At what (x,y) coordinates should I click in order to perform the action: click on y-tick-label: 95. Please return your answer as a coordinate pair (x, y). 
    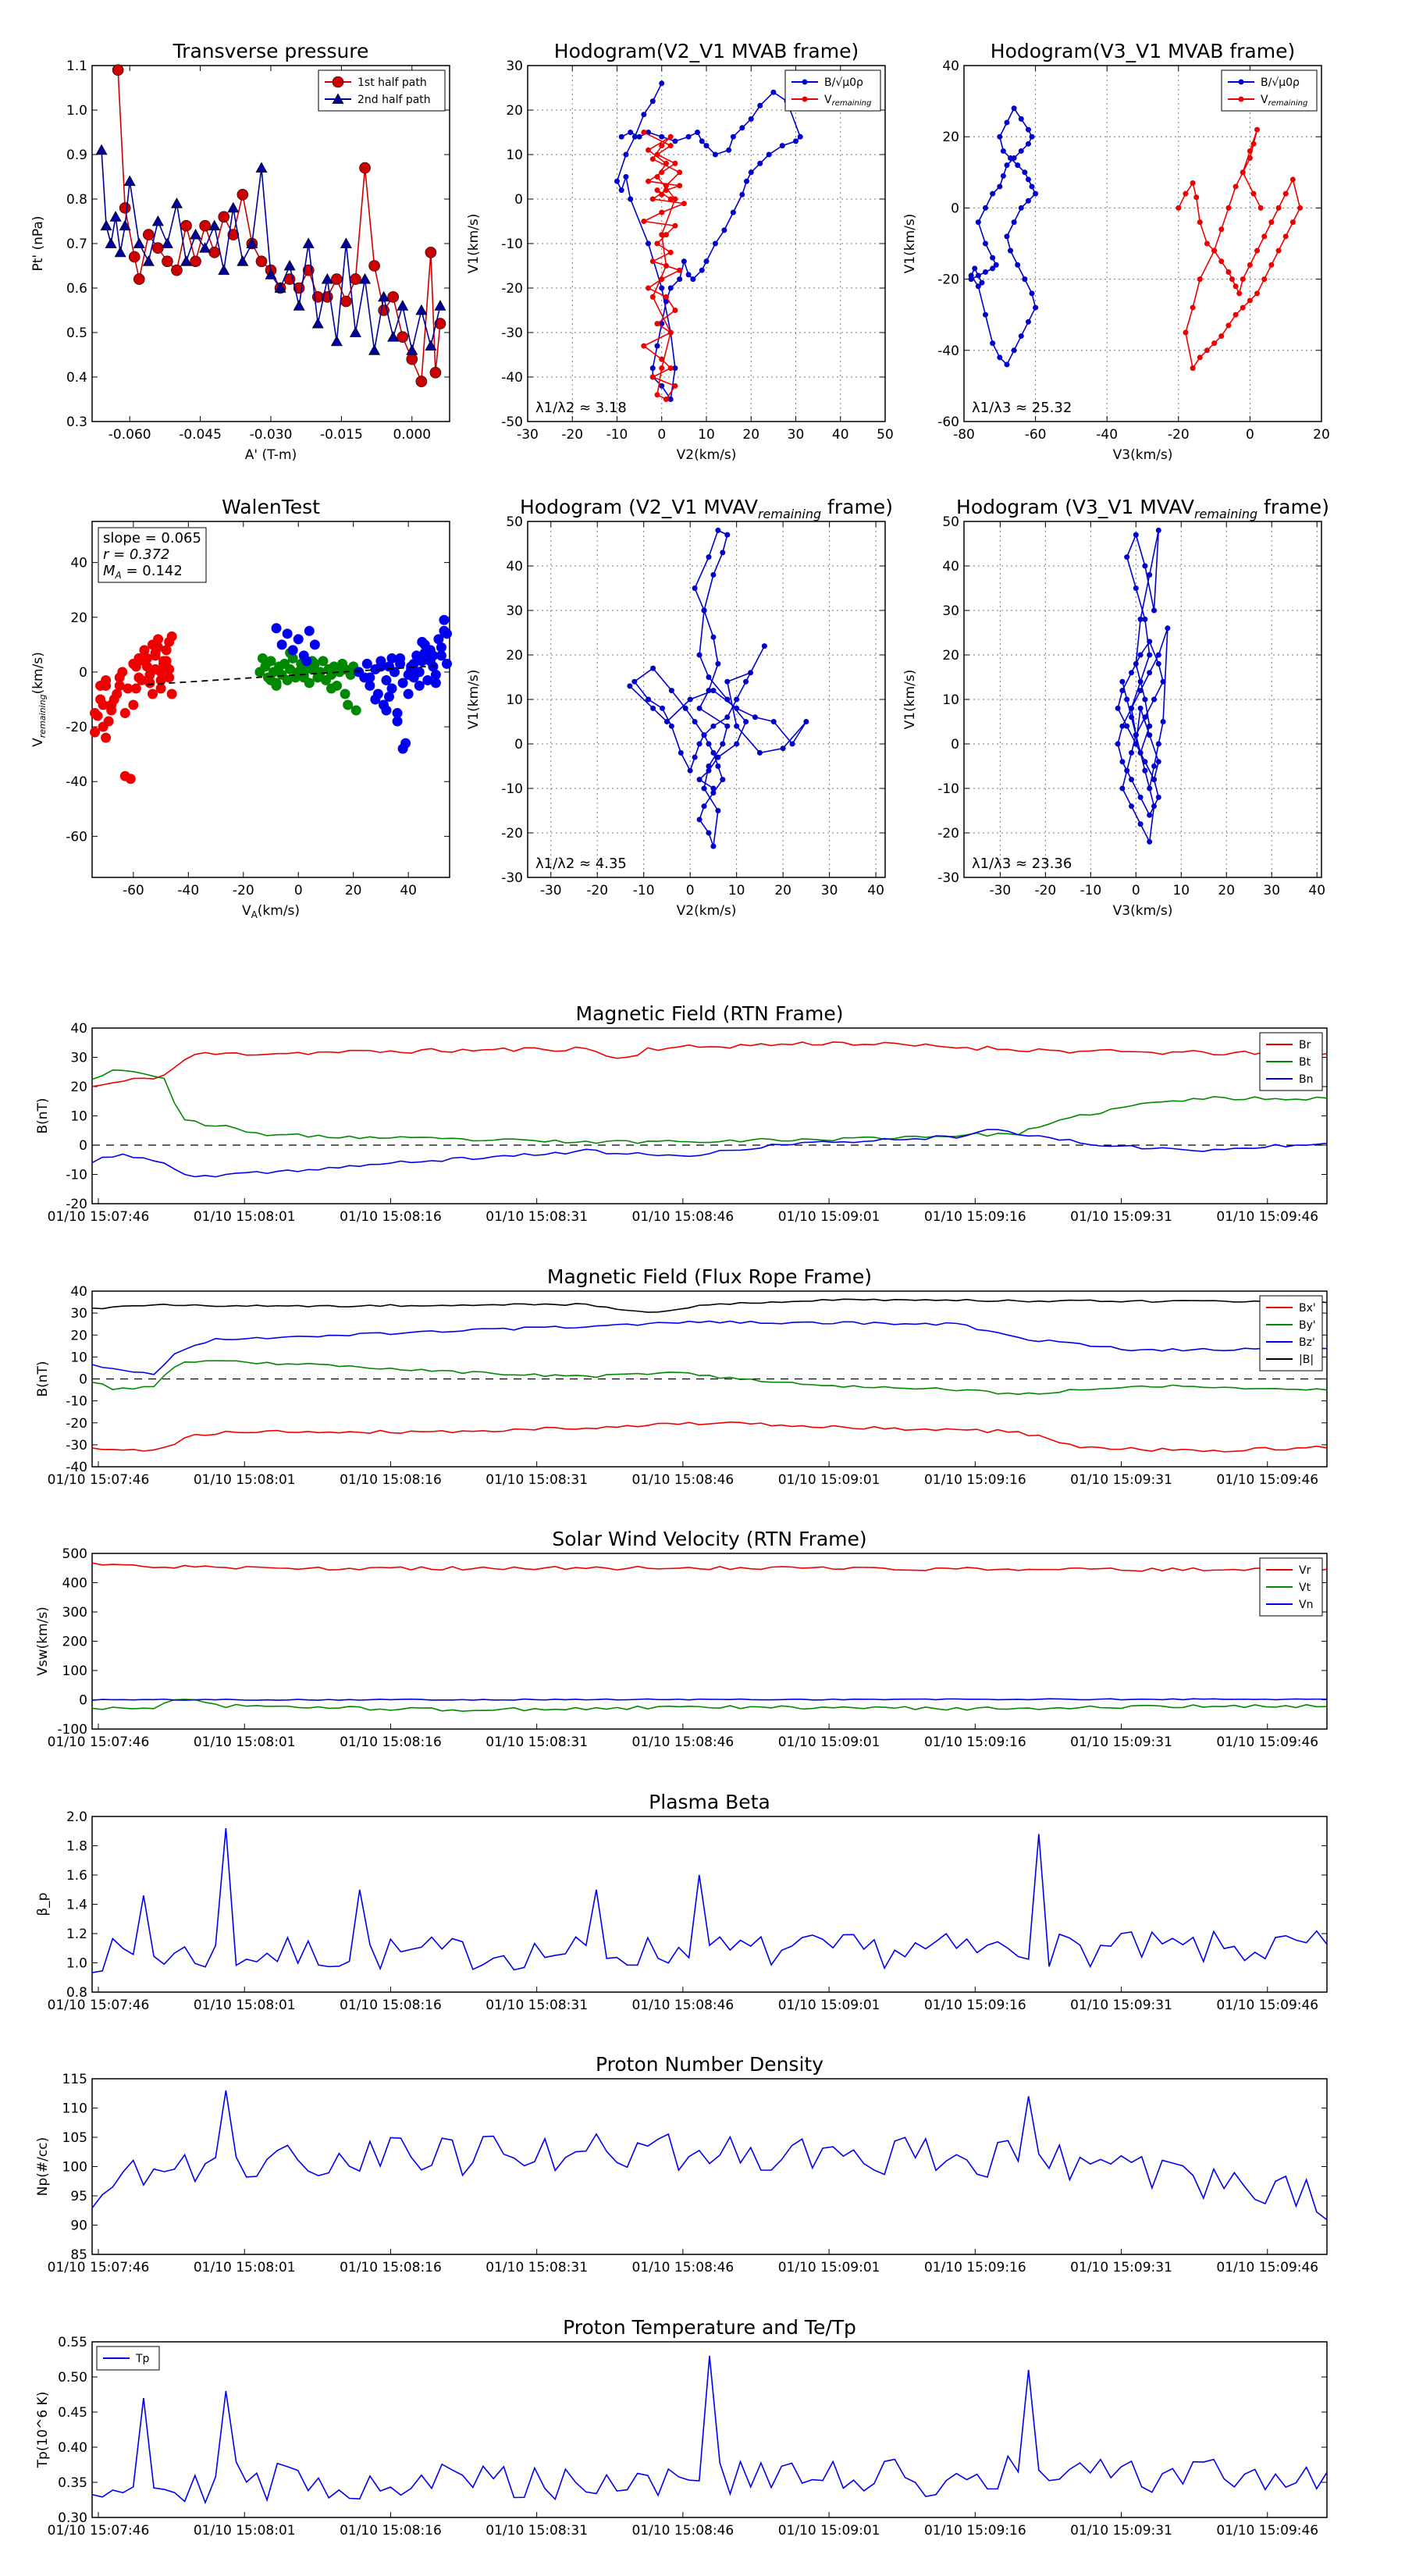
    Looking at the image, I should click on (78, 2196).